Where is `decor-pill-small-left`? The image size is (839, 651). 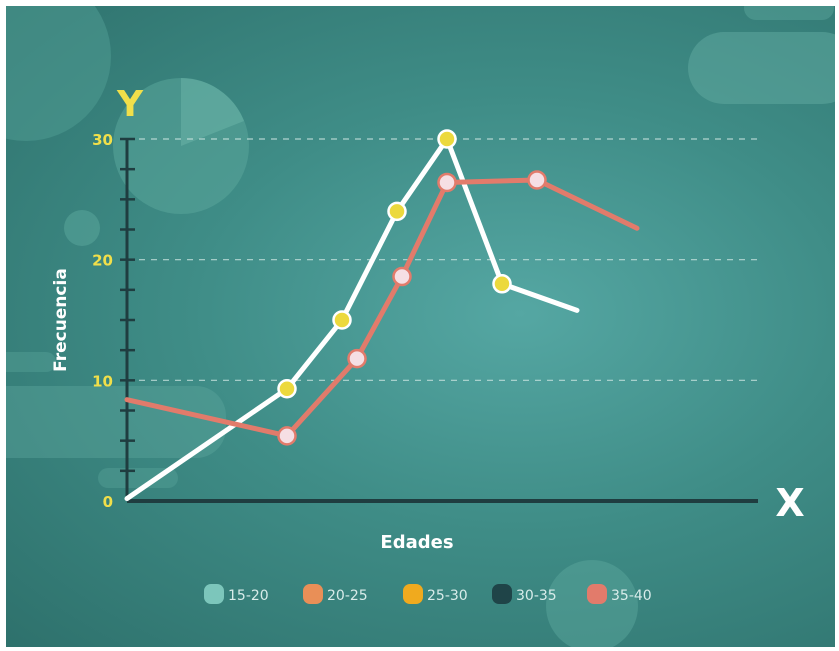
decor-pill-small-left is located at coordinates (31, 362).